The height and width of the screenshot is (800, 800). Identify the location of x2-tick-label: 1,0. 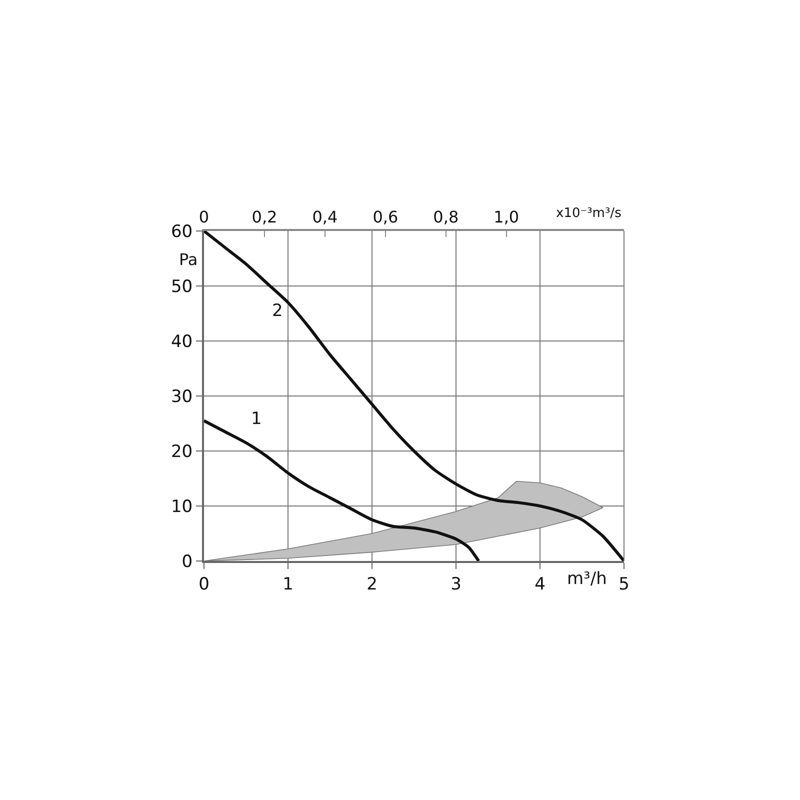
(507, 217).